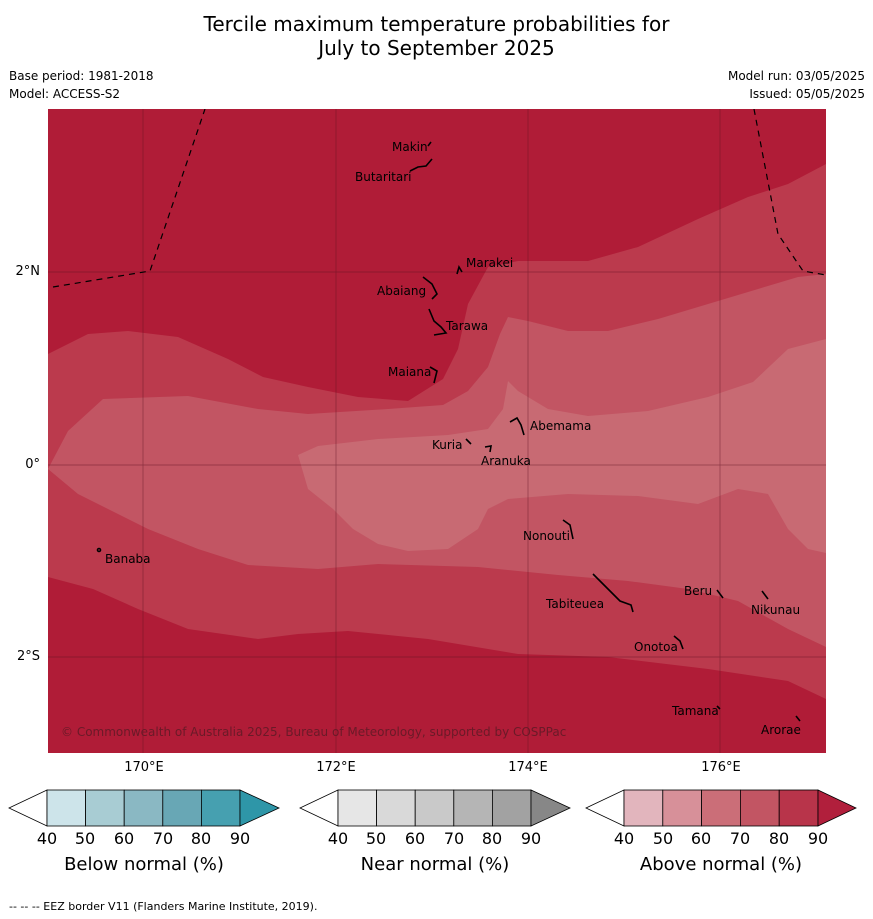 Image resolution: width=873 pixels, height=919 pixels. Describe the element at coordinates (81, 85) in the screenshot. I see `meta-left: Base period: 1981-2018 Model: ACCESS-S2` at that location.